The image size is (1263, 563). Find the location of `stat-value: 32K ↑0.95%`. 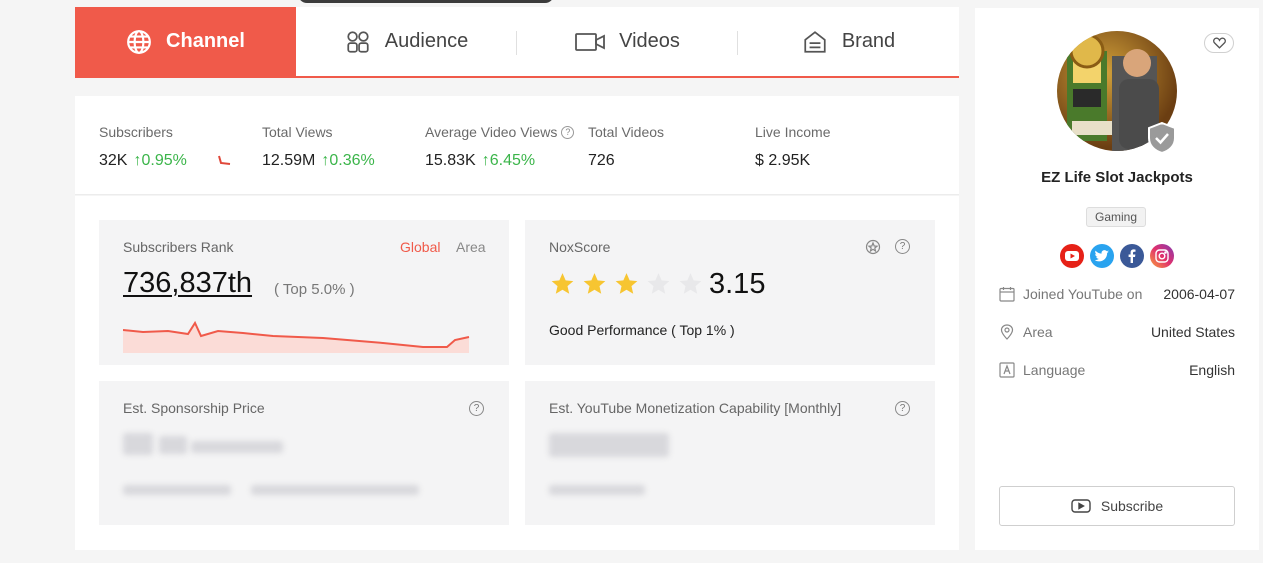

stat-value: 32K ↑0.95% is located at coordinates (165, 161).